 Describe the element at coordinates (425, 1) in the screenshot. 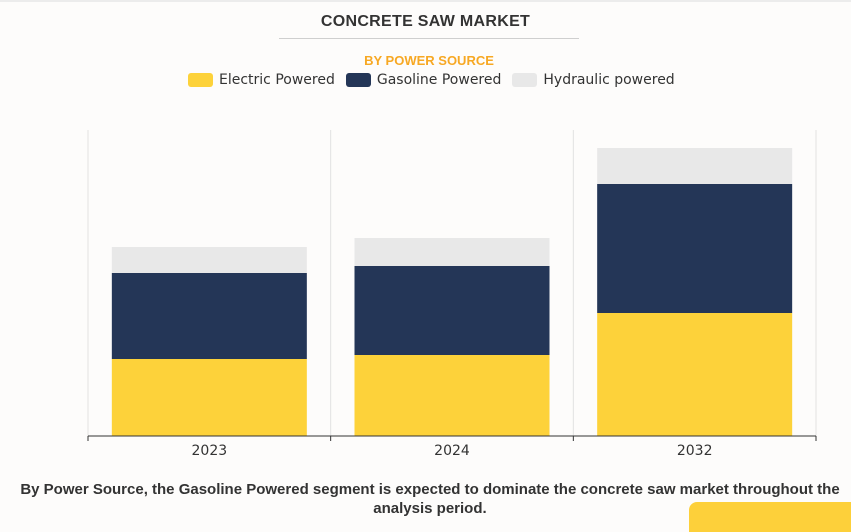

I see `top-border` at that location.